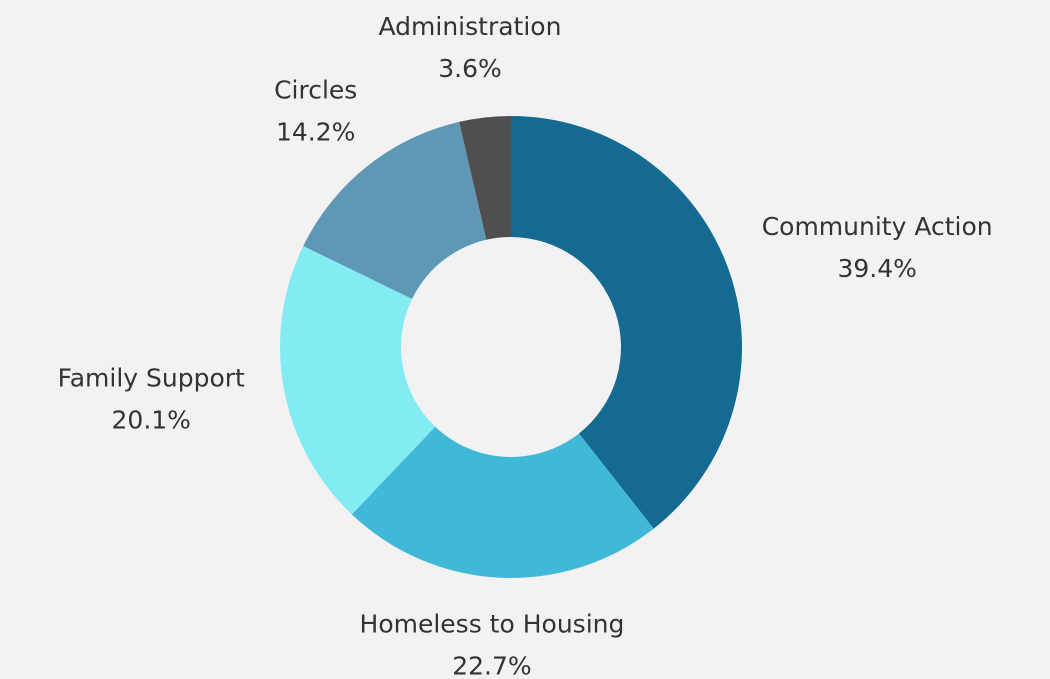  What do you see at coordinates (876, 268) in the screenshot?
I see `slice-value-label: 39.4%` at bounding box center [876, 268].